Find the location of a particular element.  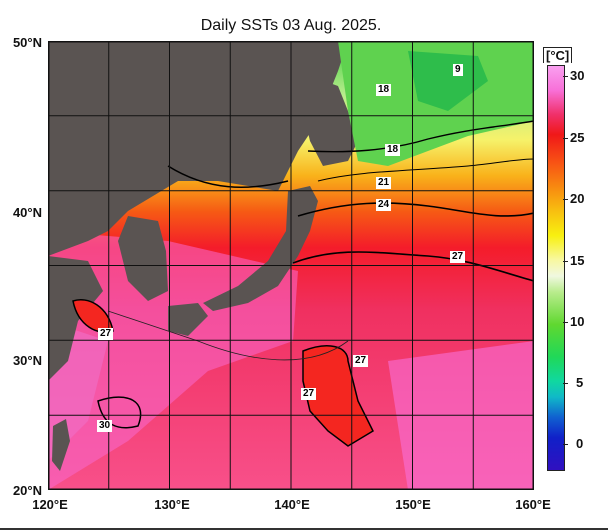

lon-label-130e: 130°E is located at coordinates (172, 504).